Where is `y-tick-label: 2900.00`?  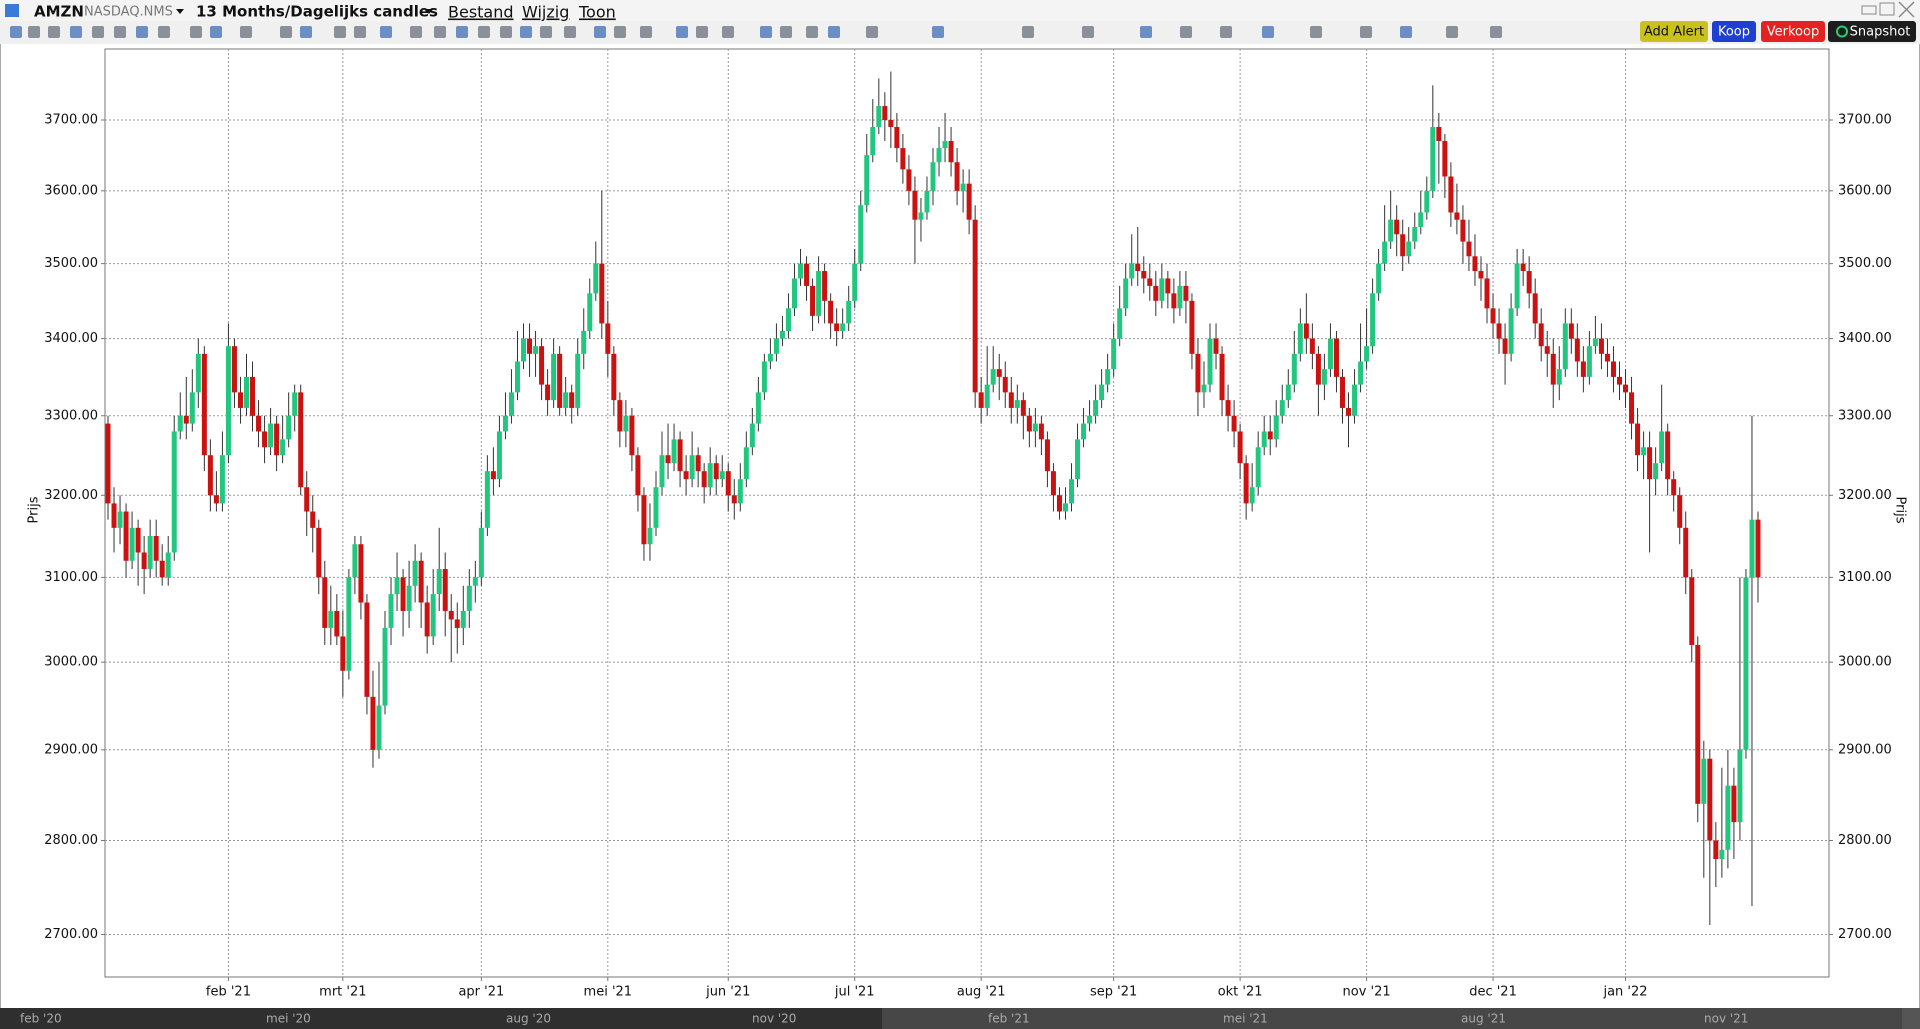 y-tick-label: 2900.00 is located at coordinates (1865, 749).